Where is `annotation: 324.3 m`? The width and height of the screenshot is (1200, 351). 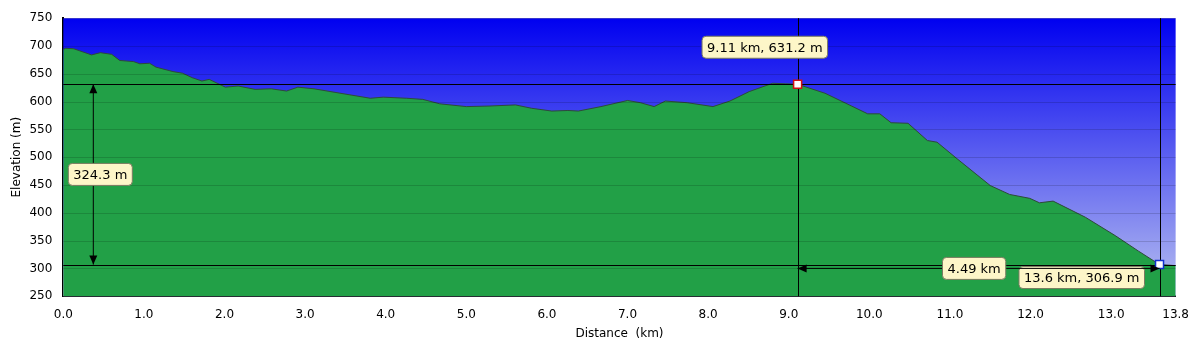 annotation: 324.3 m is located at coordinates (100, 174).